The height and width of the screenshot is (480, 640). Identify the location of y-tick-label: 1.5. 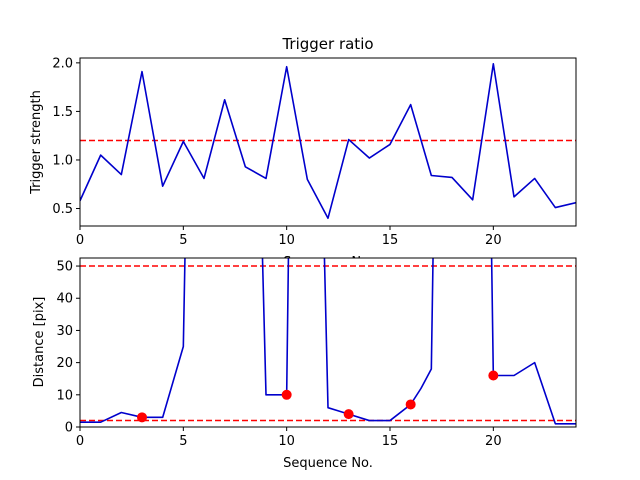
(62, 112).